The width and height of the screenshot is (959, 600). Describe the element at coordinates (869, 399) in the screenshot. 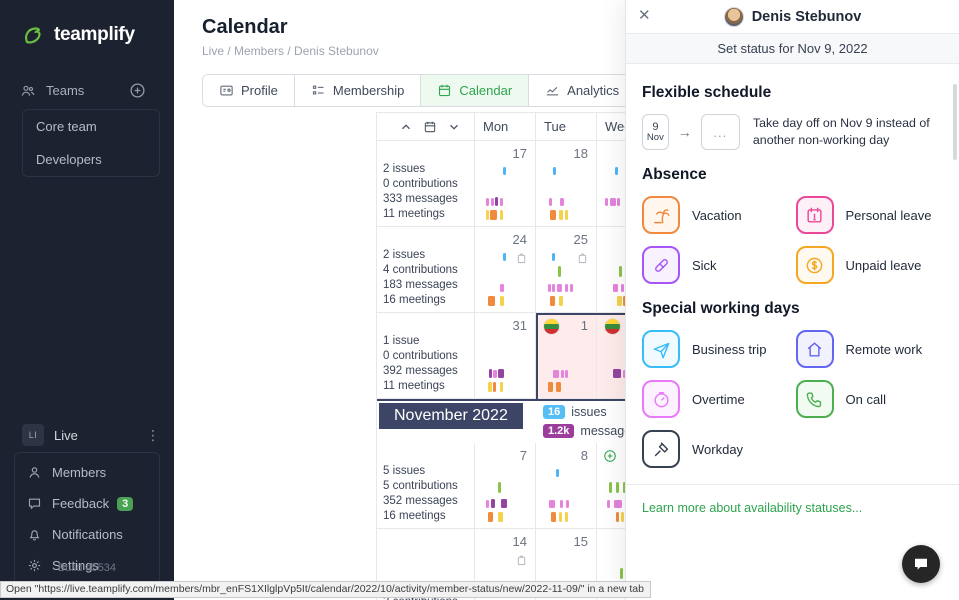

I see `status-button-on-call: On call` at that location.